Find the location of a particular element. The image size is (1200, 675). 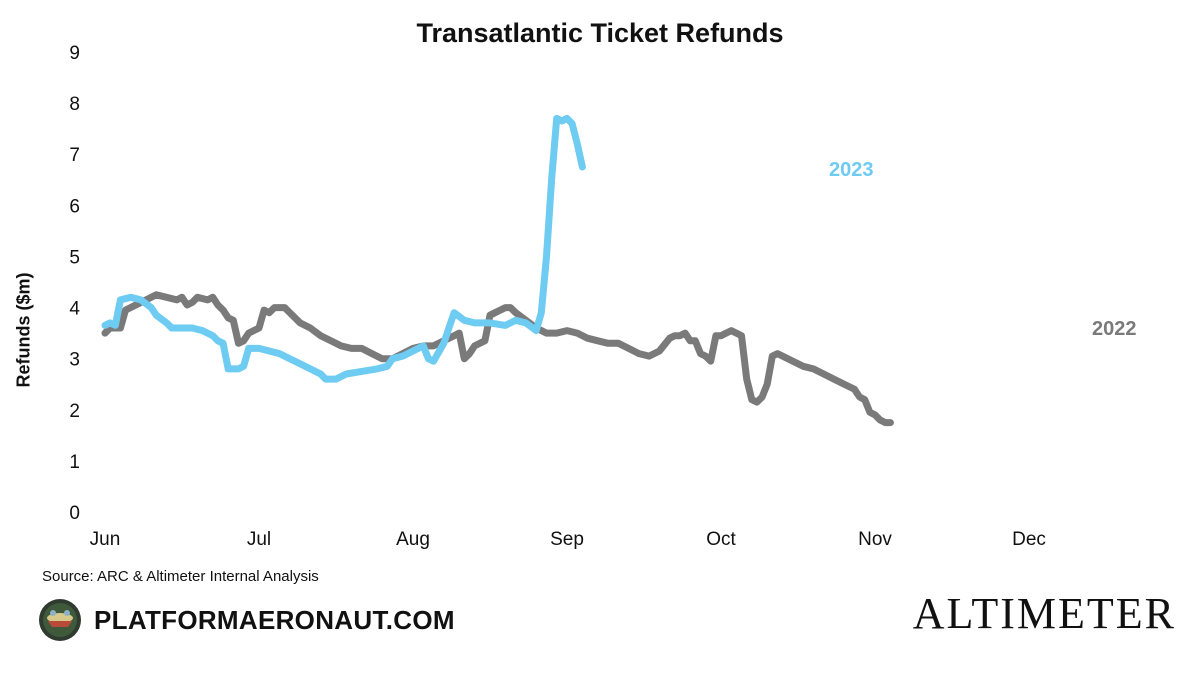

platform-aeronaut-logo-icon is located at coordinates (60, 620).